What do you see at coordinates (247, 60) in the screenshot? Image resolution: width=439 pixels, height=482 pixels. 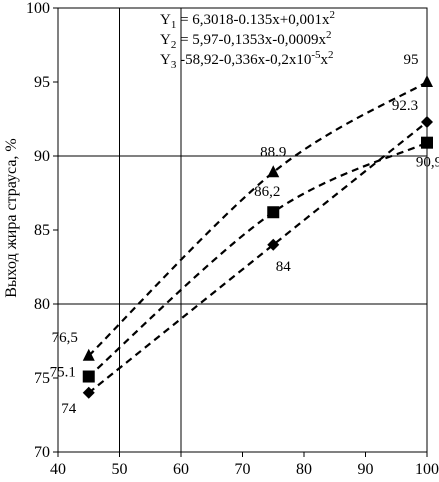 I see `equation-3: Y3 -58,92-0,336x-0,2x10-5x2` at bounding box center [247, 60].